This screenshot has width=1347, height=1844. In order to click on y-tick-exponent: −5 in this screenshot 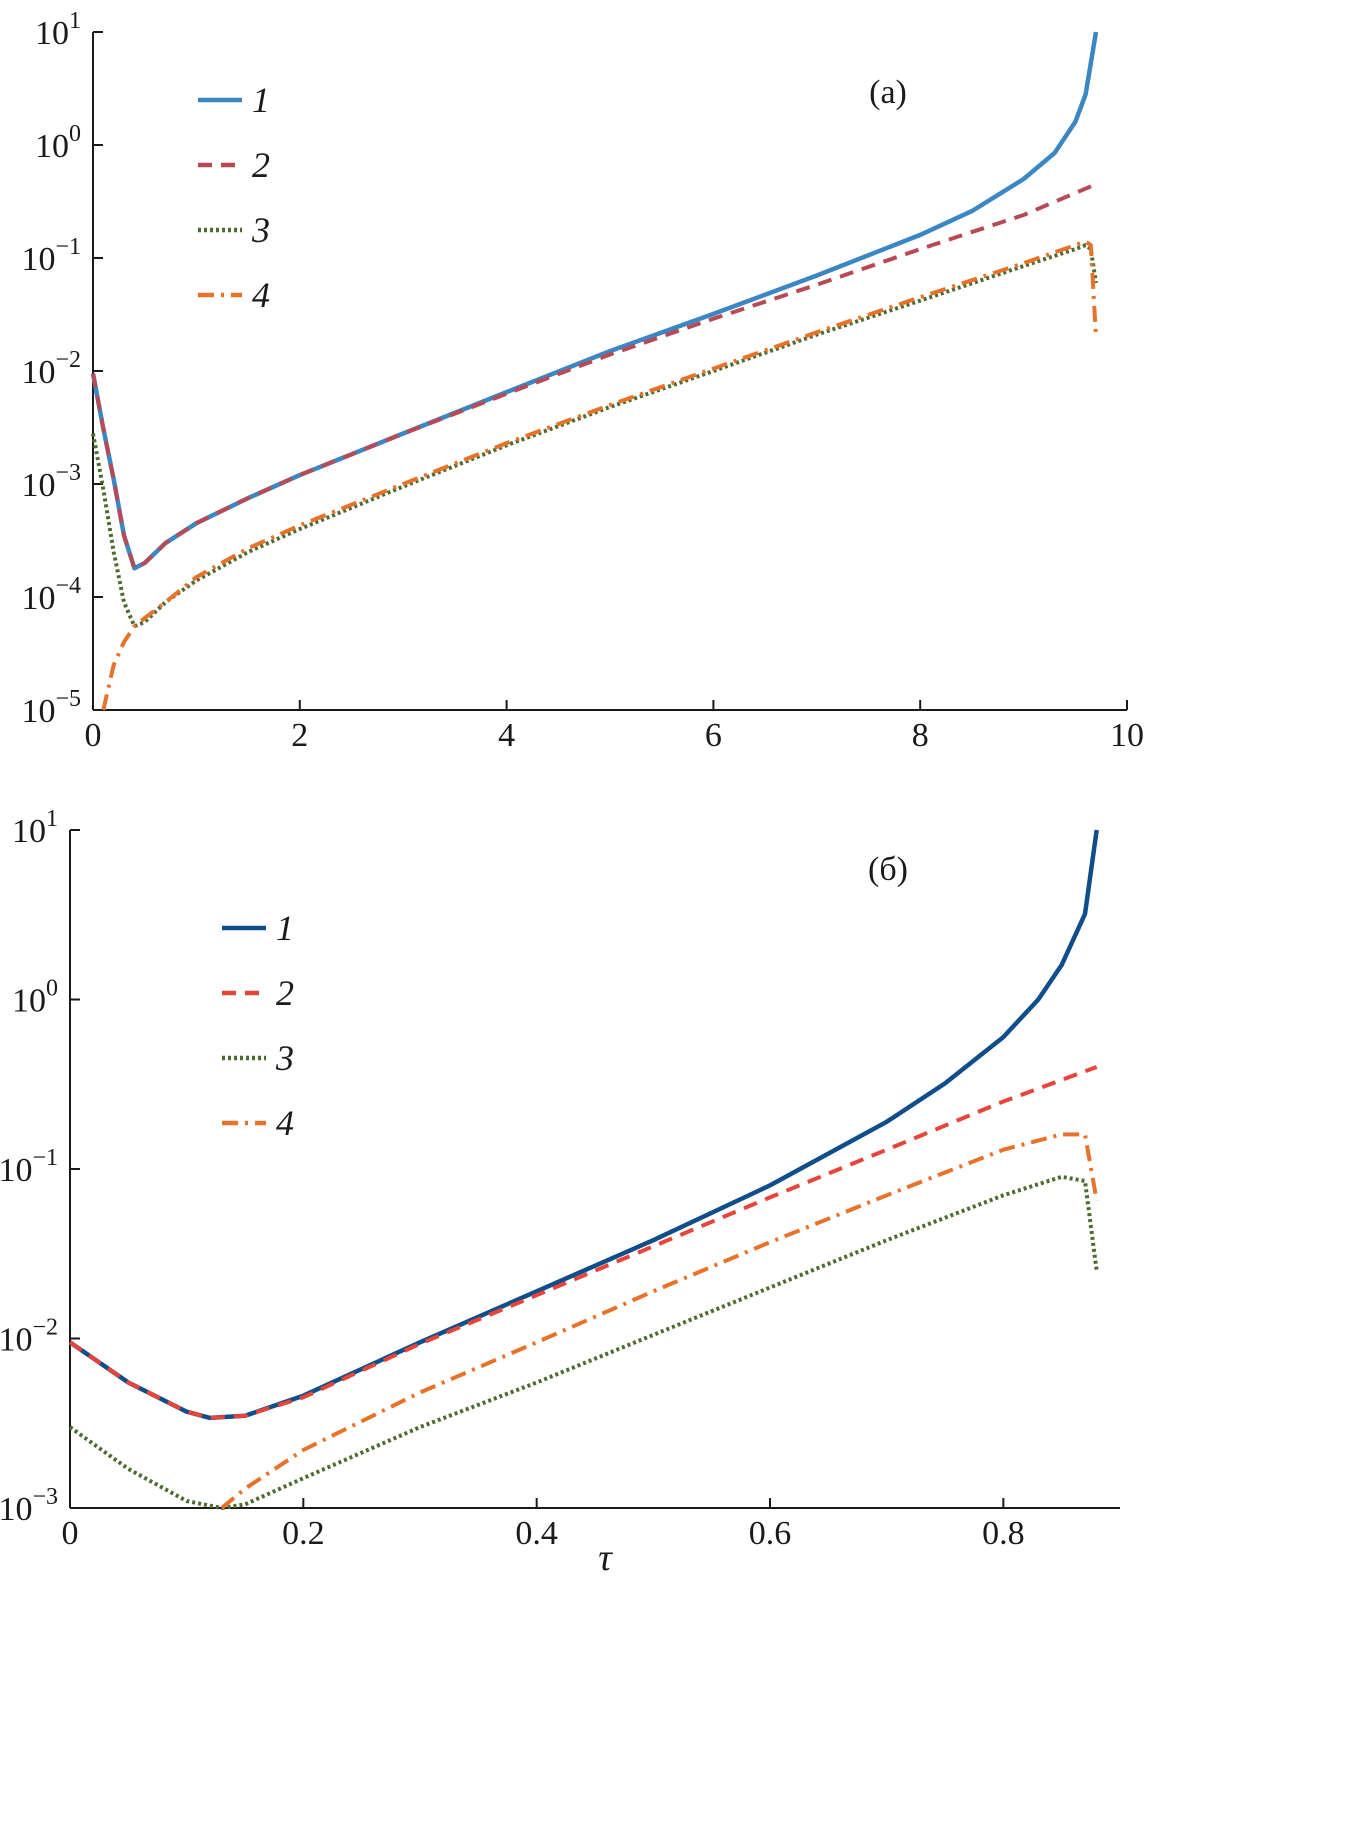, I will do `click(68, 699)`.